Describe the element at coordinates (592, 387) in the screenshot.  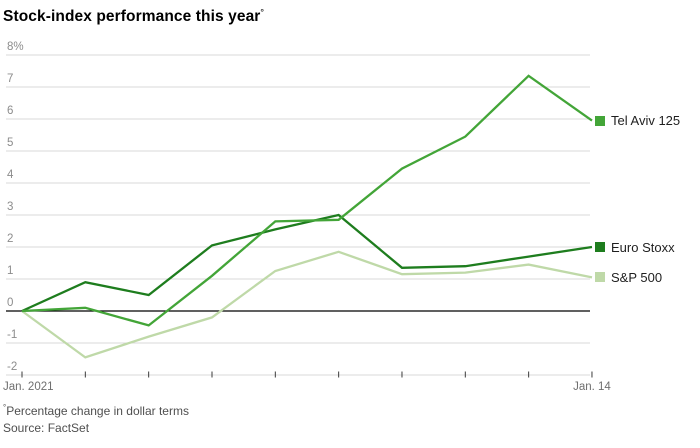
I see `x-axis-label-last: Jan. 14` at that location.